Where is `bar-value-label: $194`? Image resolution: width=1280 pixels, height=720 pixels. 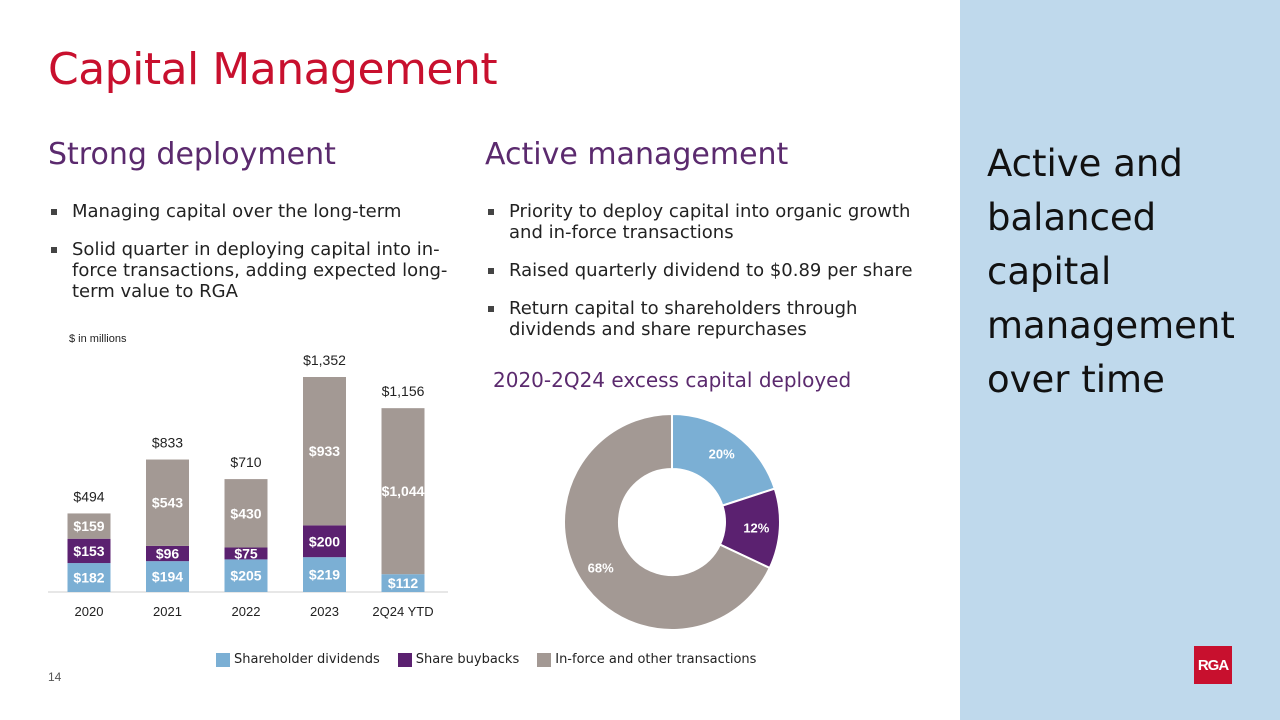
bar-value-label: $194 is located at coordinates (167, 577).